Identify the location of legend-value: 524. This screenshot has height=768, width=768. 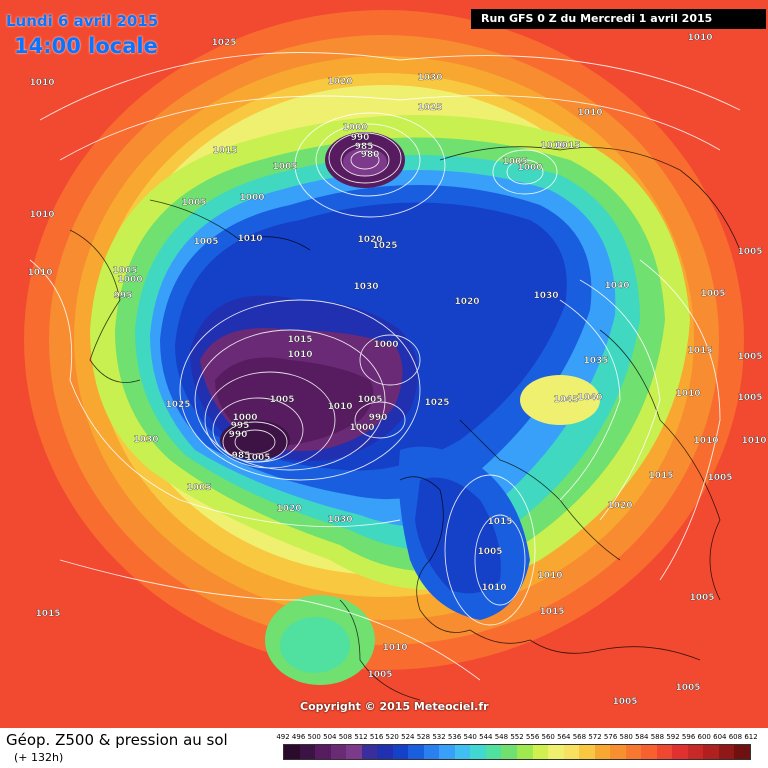
(408, 737).